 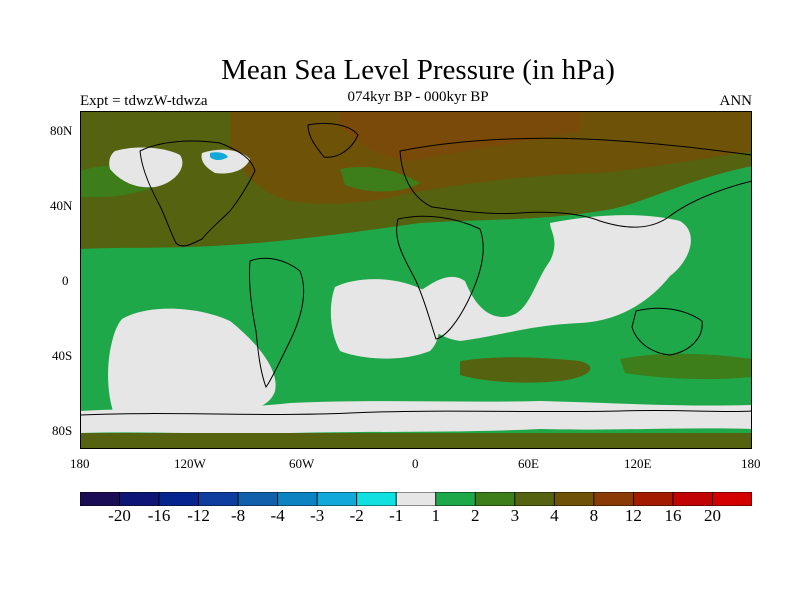 I want to click on colorbar-label: 1, so click(x=436, y=515).